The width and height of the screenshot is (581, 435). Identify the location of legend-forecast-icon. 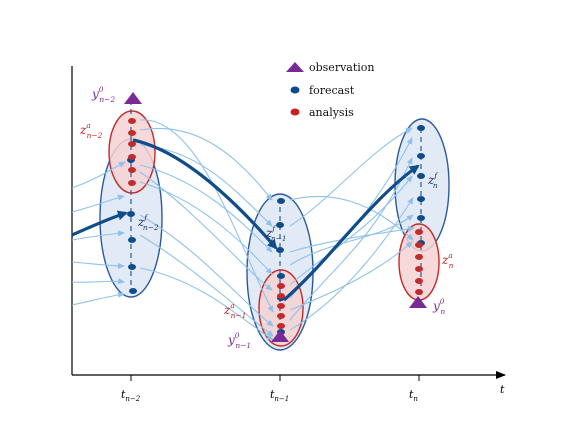
(295, 90).